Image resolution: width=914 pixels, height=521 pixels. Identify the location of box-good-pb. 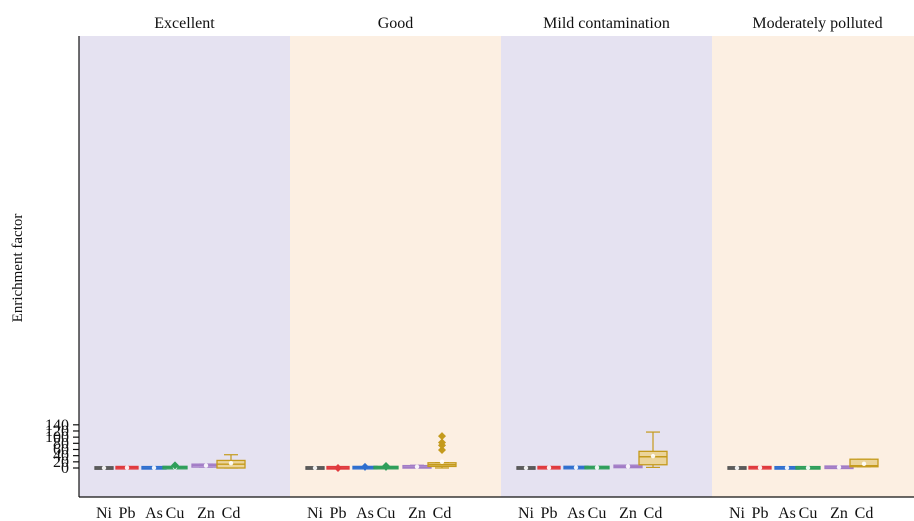
(338, 468).